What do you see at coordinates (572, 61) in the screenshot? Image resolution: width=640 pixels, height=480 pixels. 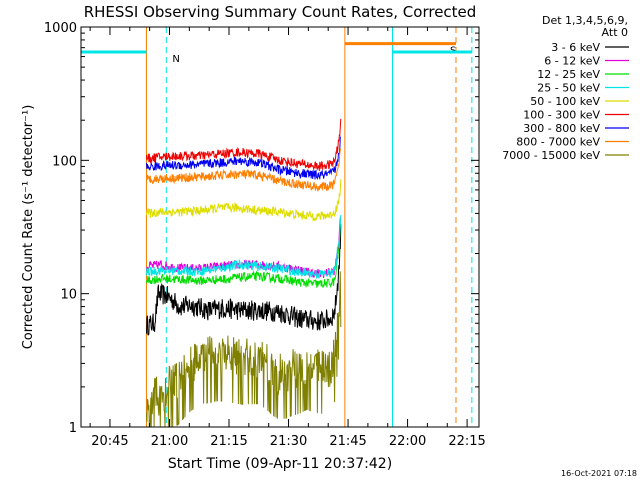 I see `legend-label: 6 - 12 keV` at bounding box center [572, 61].